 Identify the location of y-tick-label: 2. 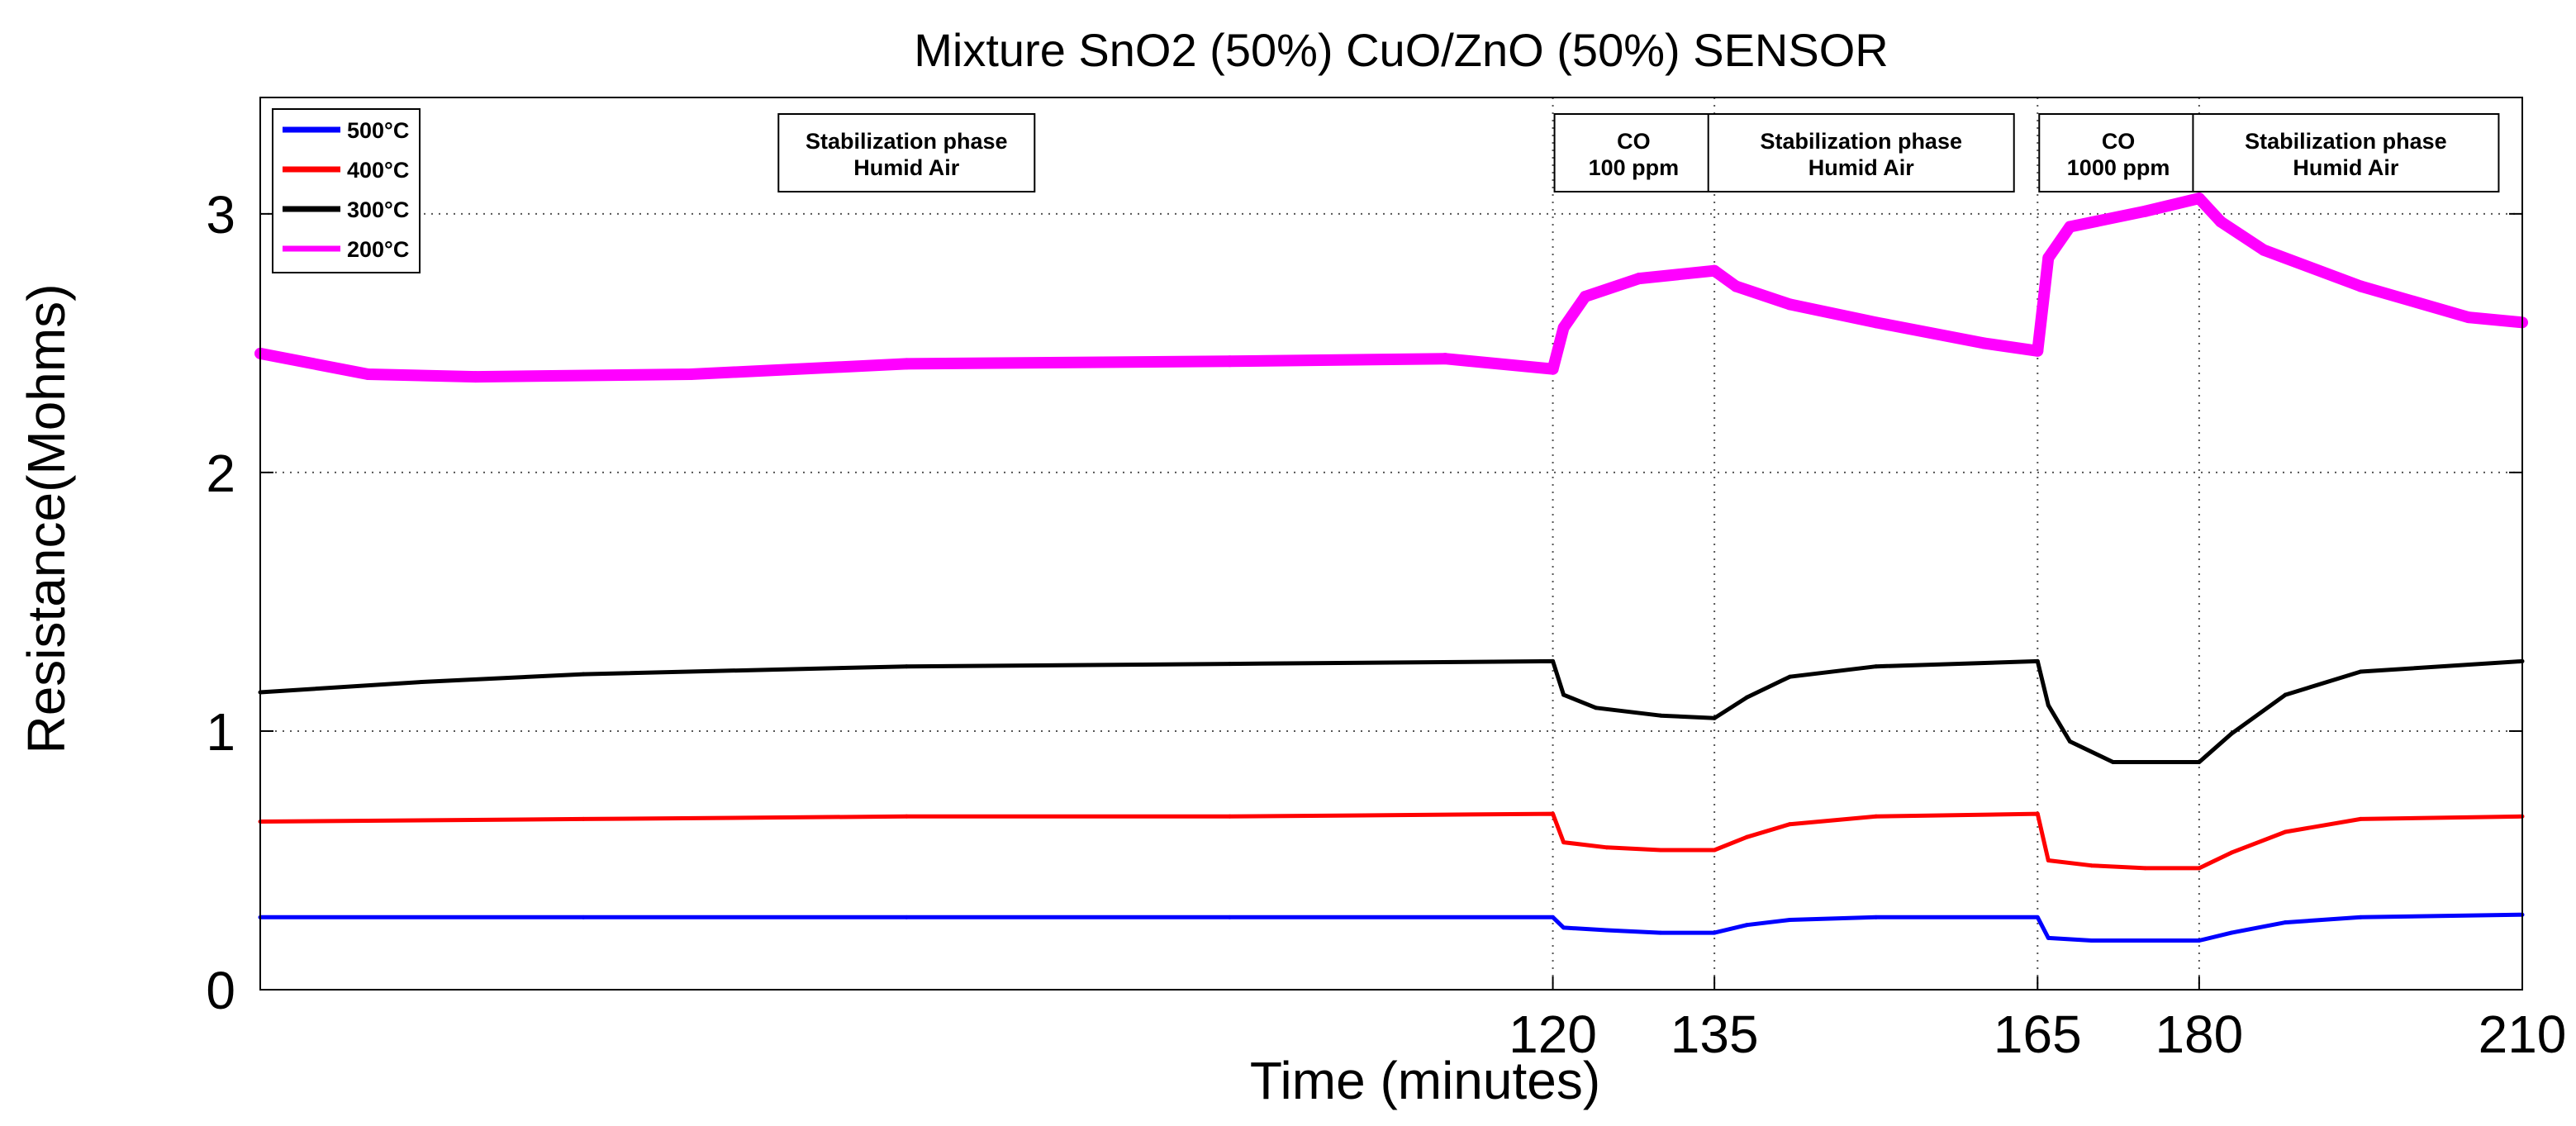
(220, 473).